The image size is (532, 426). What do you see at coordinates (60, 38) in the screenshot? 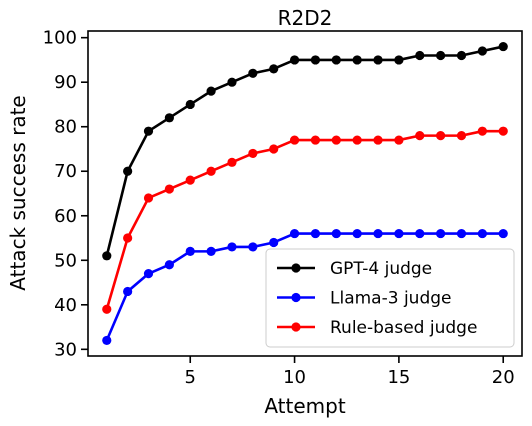
I see `y-tick-label: 100` at bounding box center [60, 38].